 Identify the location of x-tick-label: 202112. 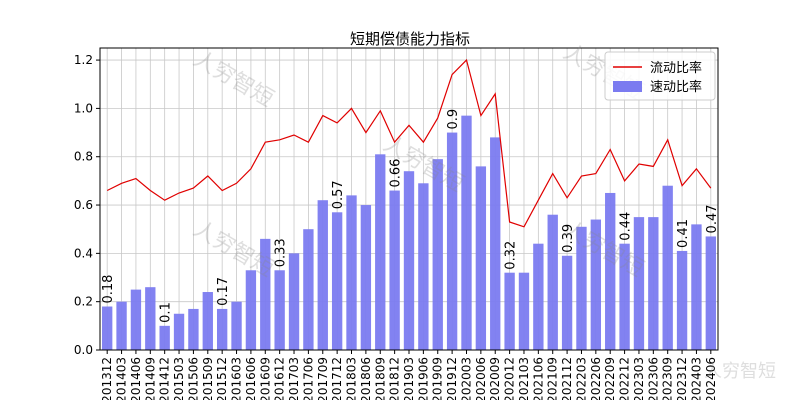
(567, 378).